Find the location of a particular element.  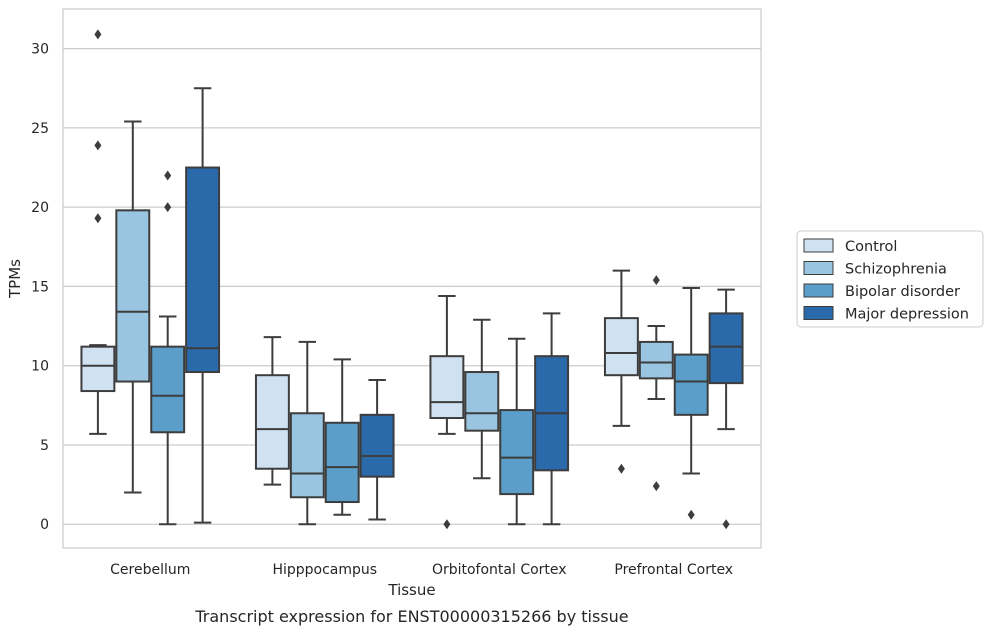

y-tick-labels: 0 5 10 15 20 25 30 is located at coordinates (40, 288).